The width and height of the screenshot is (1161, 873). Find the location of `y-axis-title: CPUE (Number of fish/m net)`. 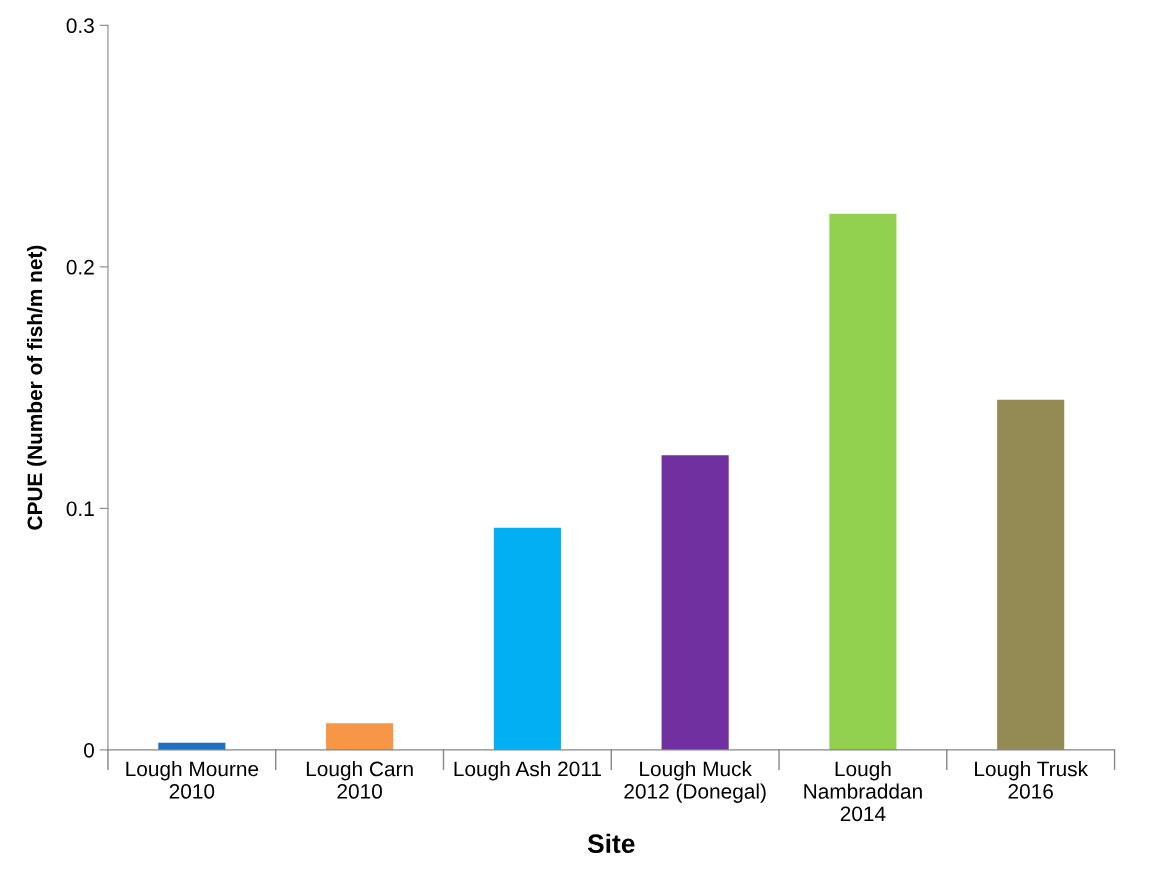

y-axis-title: CPUE (Number of fish/m net) is located at coordinates (36, 387).